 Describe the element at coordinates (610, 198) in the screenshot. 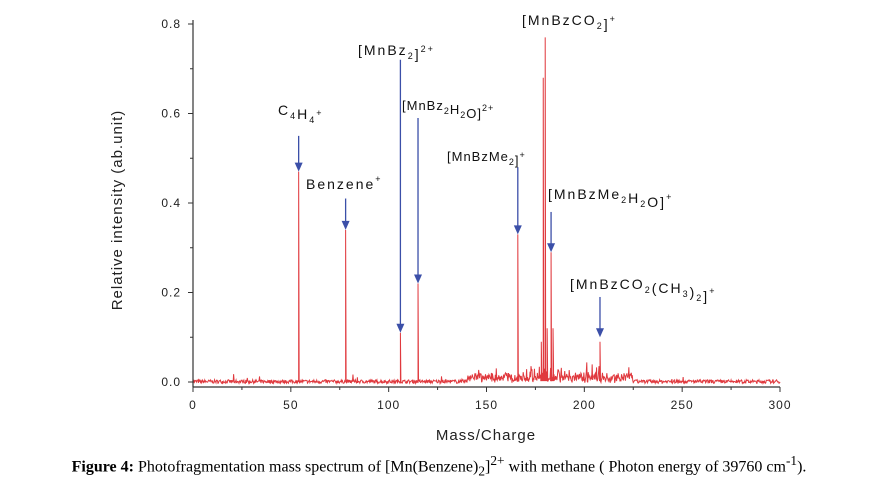

I see `mnbzme2h2o-label: [MnBzMe2H2O]+` at that location.